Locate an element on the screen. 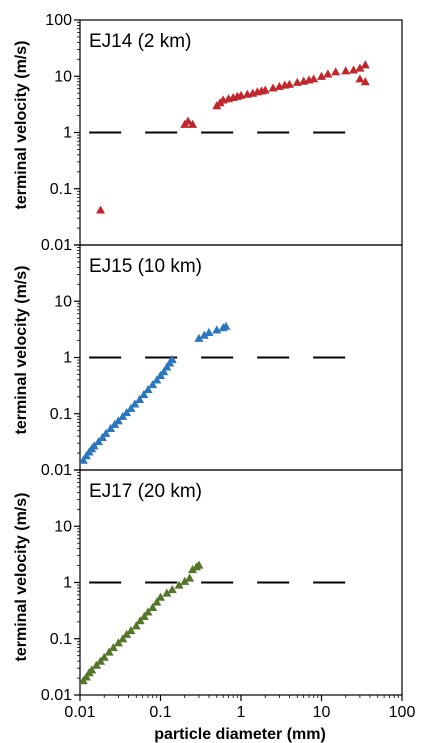 Image resolution: width=424 pixels, height=743 pixels. panel-title-2: EJ15 (10 km) is located at coordinates (145, 266).